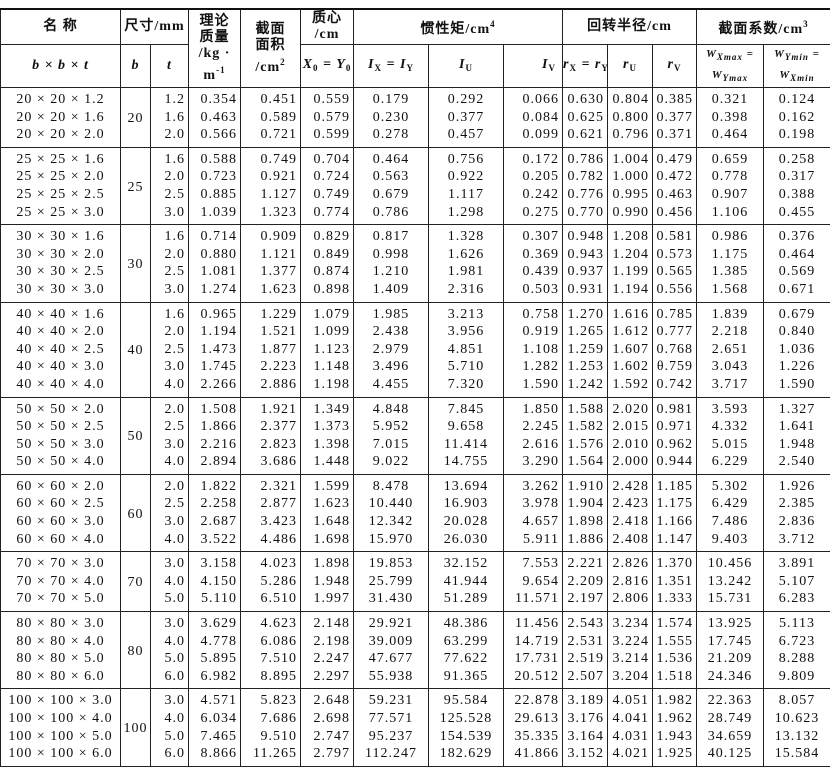 The height and width of the screenshot is (767, 830). Describe the element at coordinates (327, 157) in the screenshot. I see `cell-x0: 0.704` at that location.